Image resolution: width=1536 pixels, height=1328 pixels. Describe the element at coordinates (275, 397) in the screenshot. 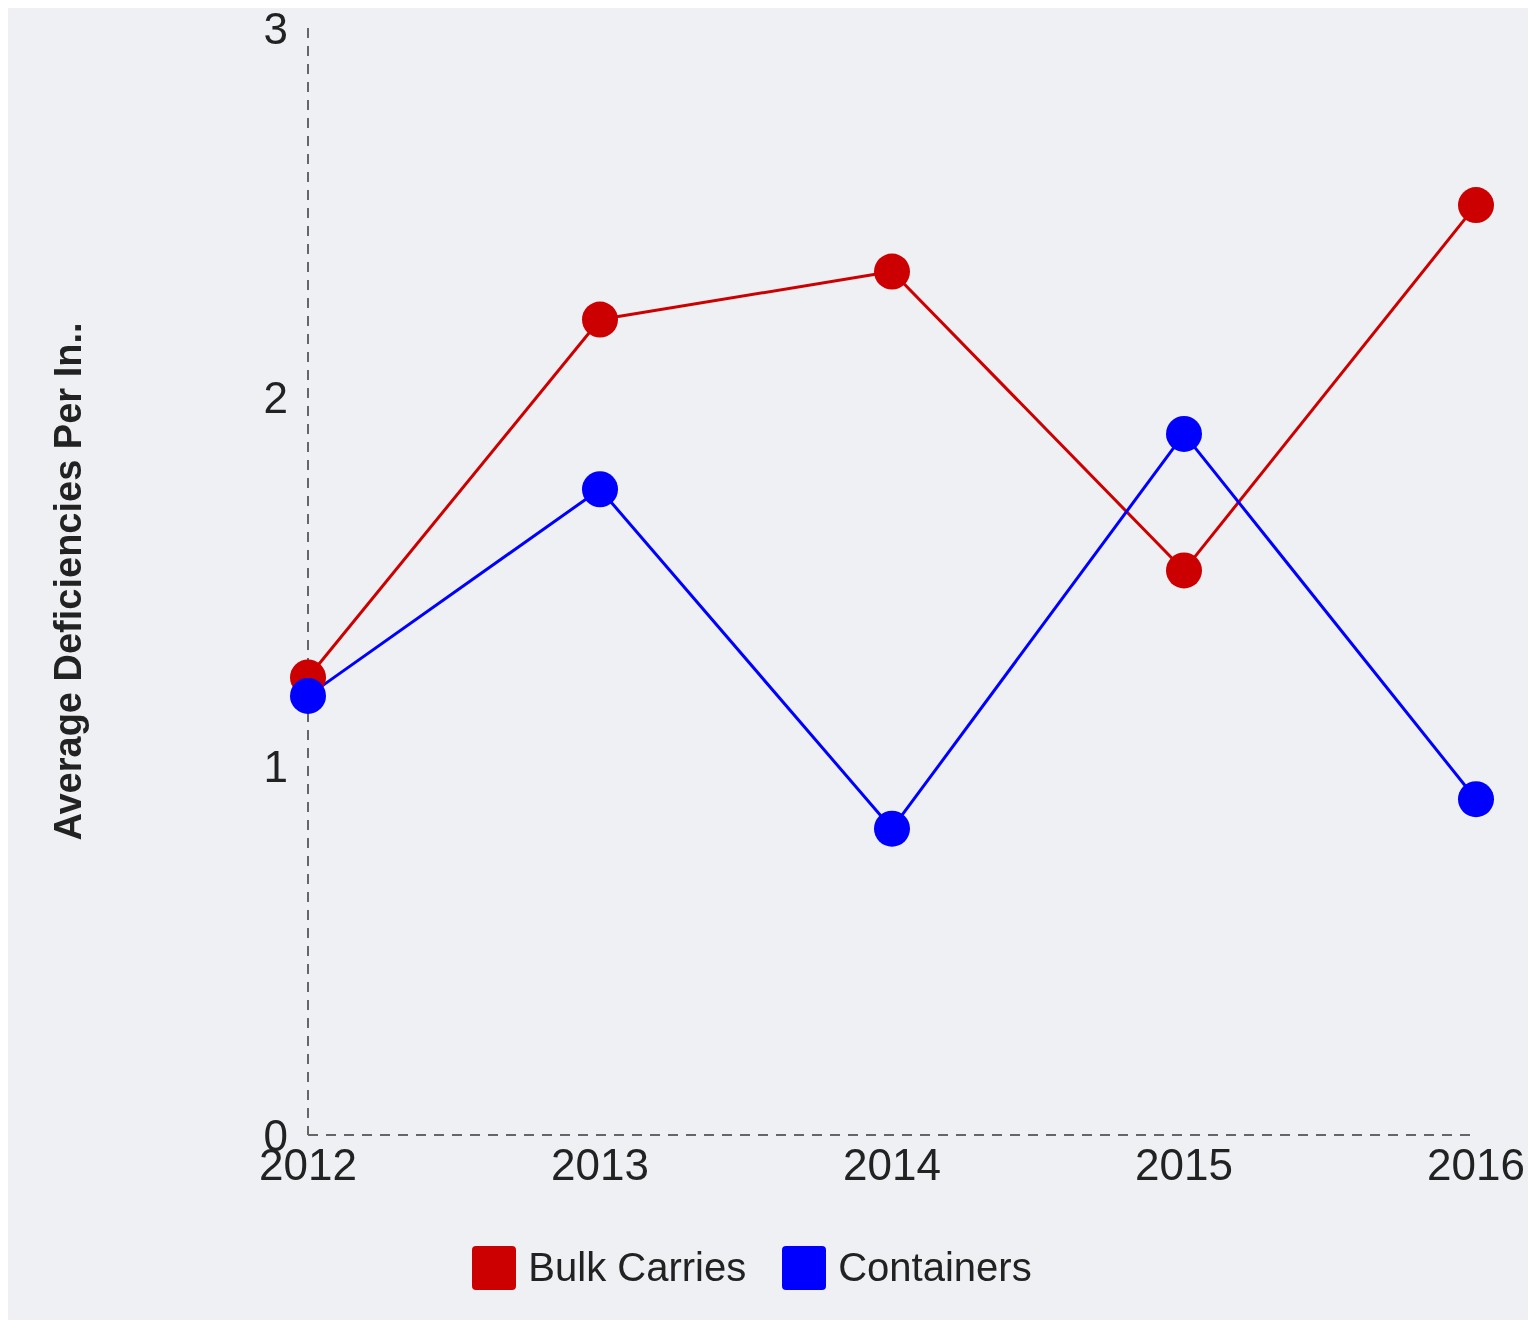

I see `y-tick-label: 2` at that location.